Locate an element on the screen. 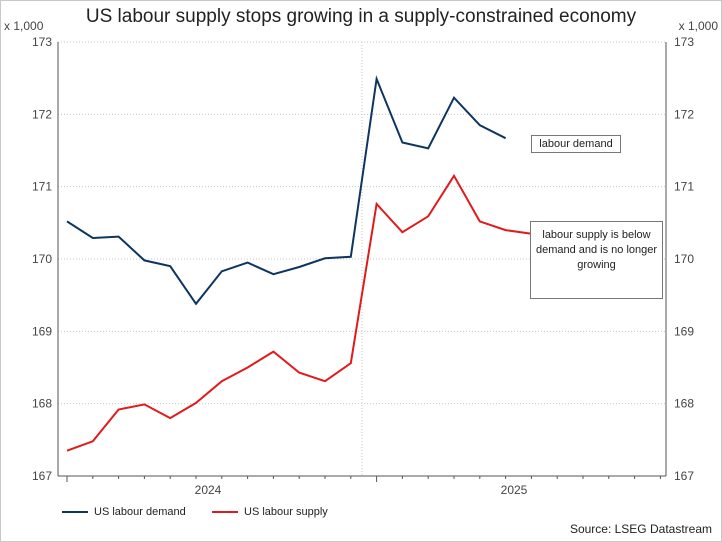 This screenshot has height=542, width=722. y-tick-left-171: 171 is located at coordinates (42, 187).